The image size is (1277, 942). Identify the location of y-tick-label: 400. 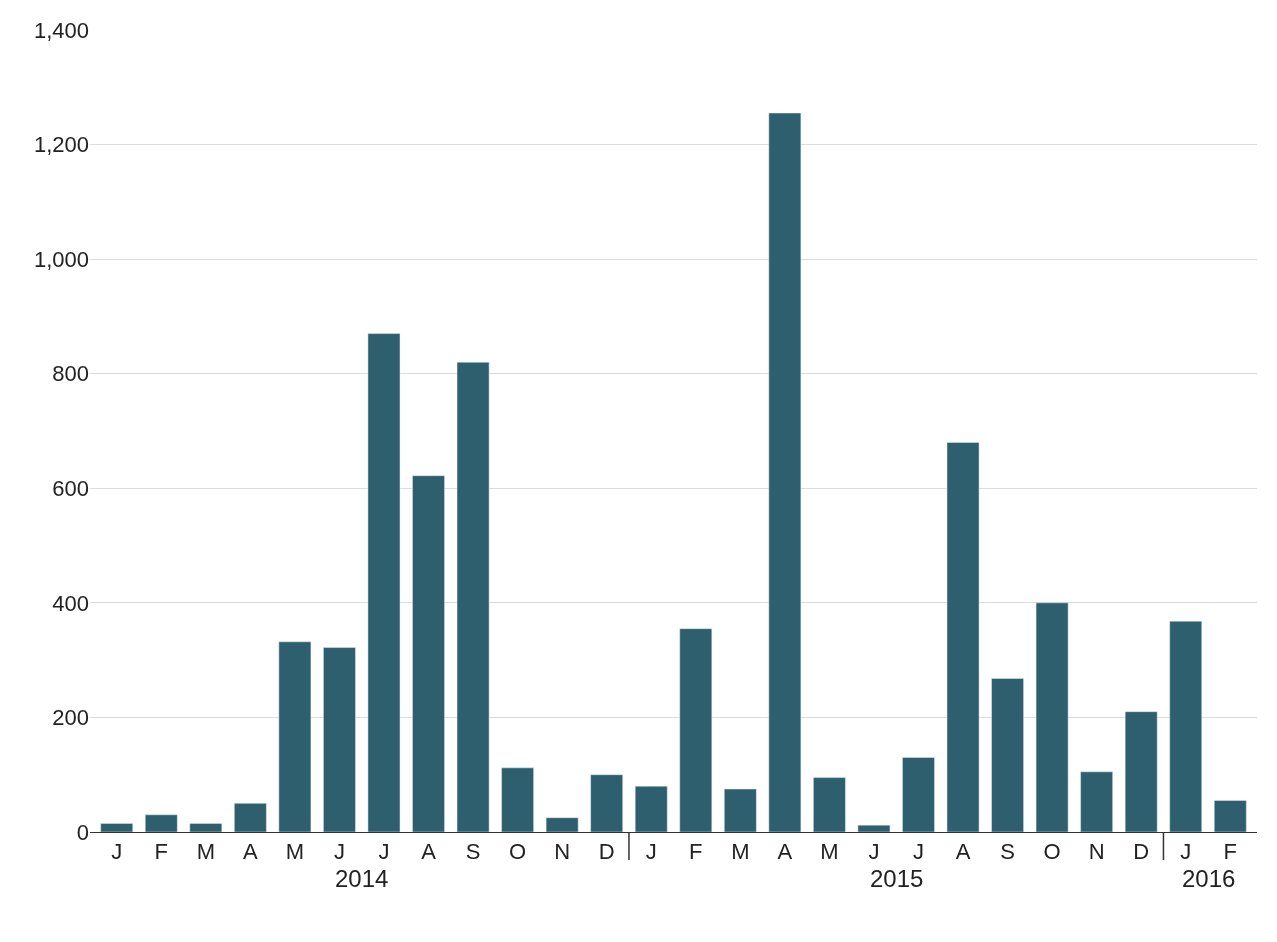
(70, 603).